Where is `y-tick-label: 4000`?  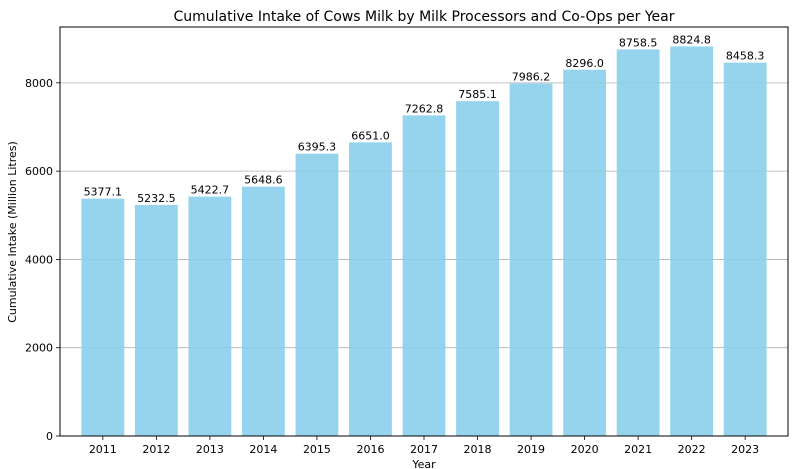
y-tick-label: 4000 is located at coordinates (39, 259).